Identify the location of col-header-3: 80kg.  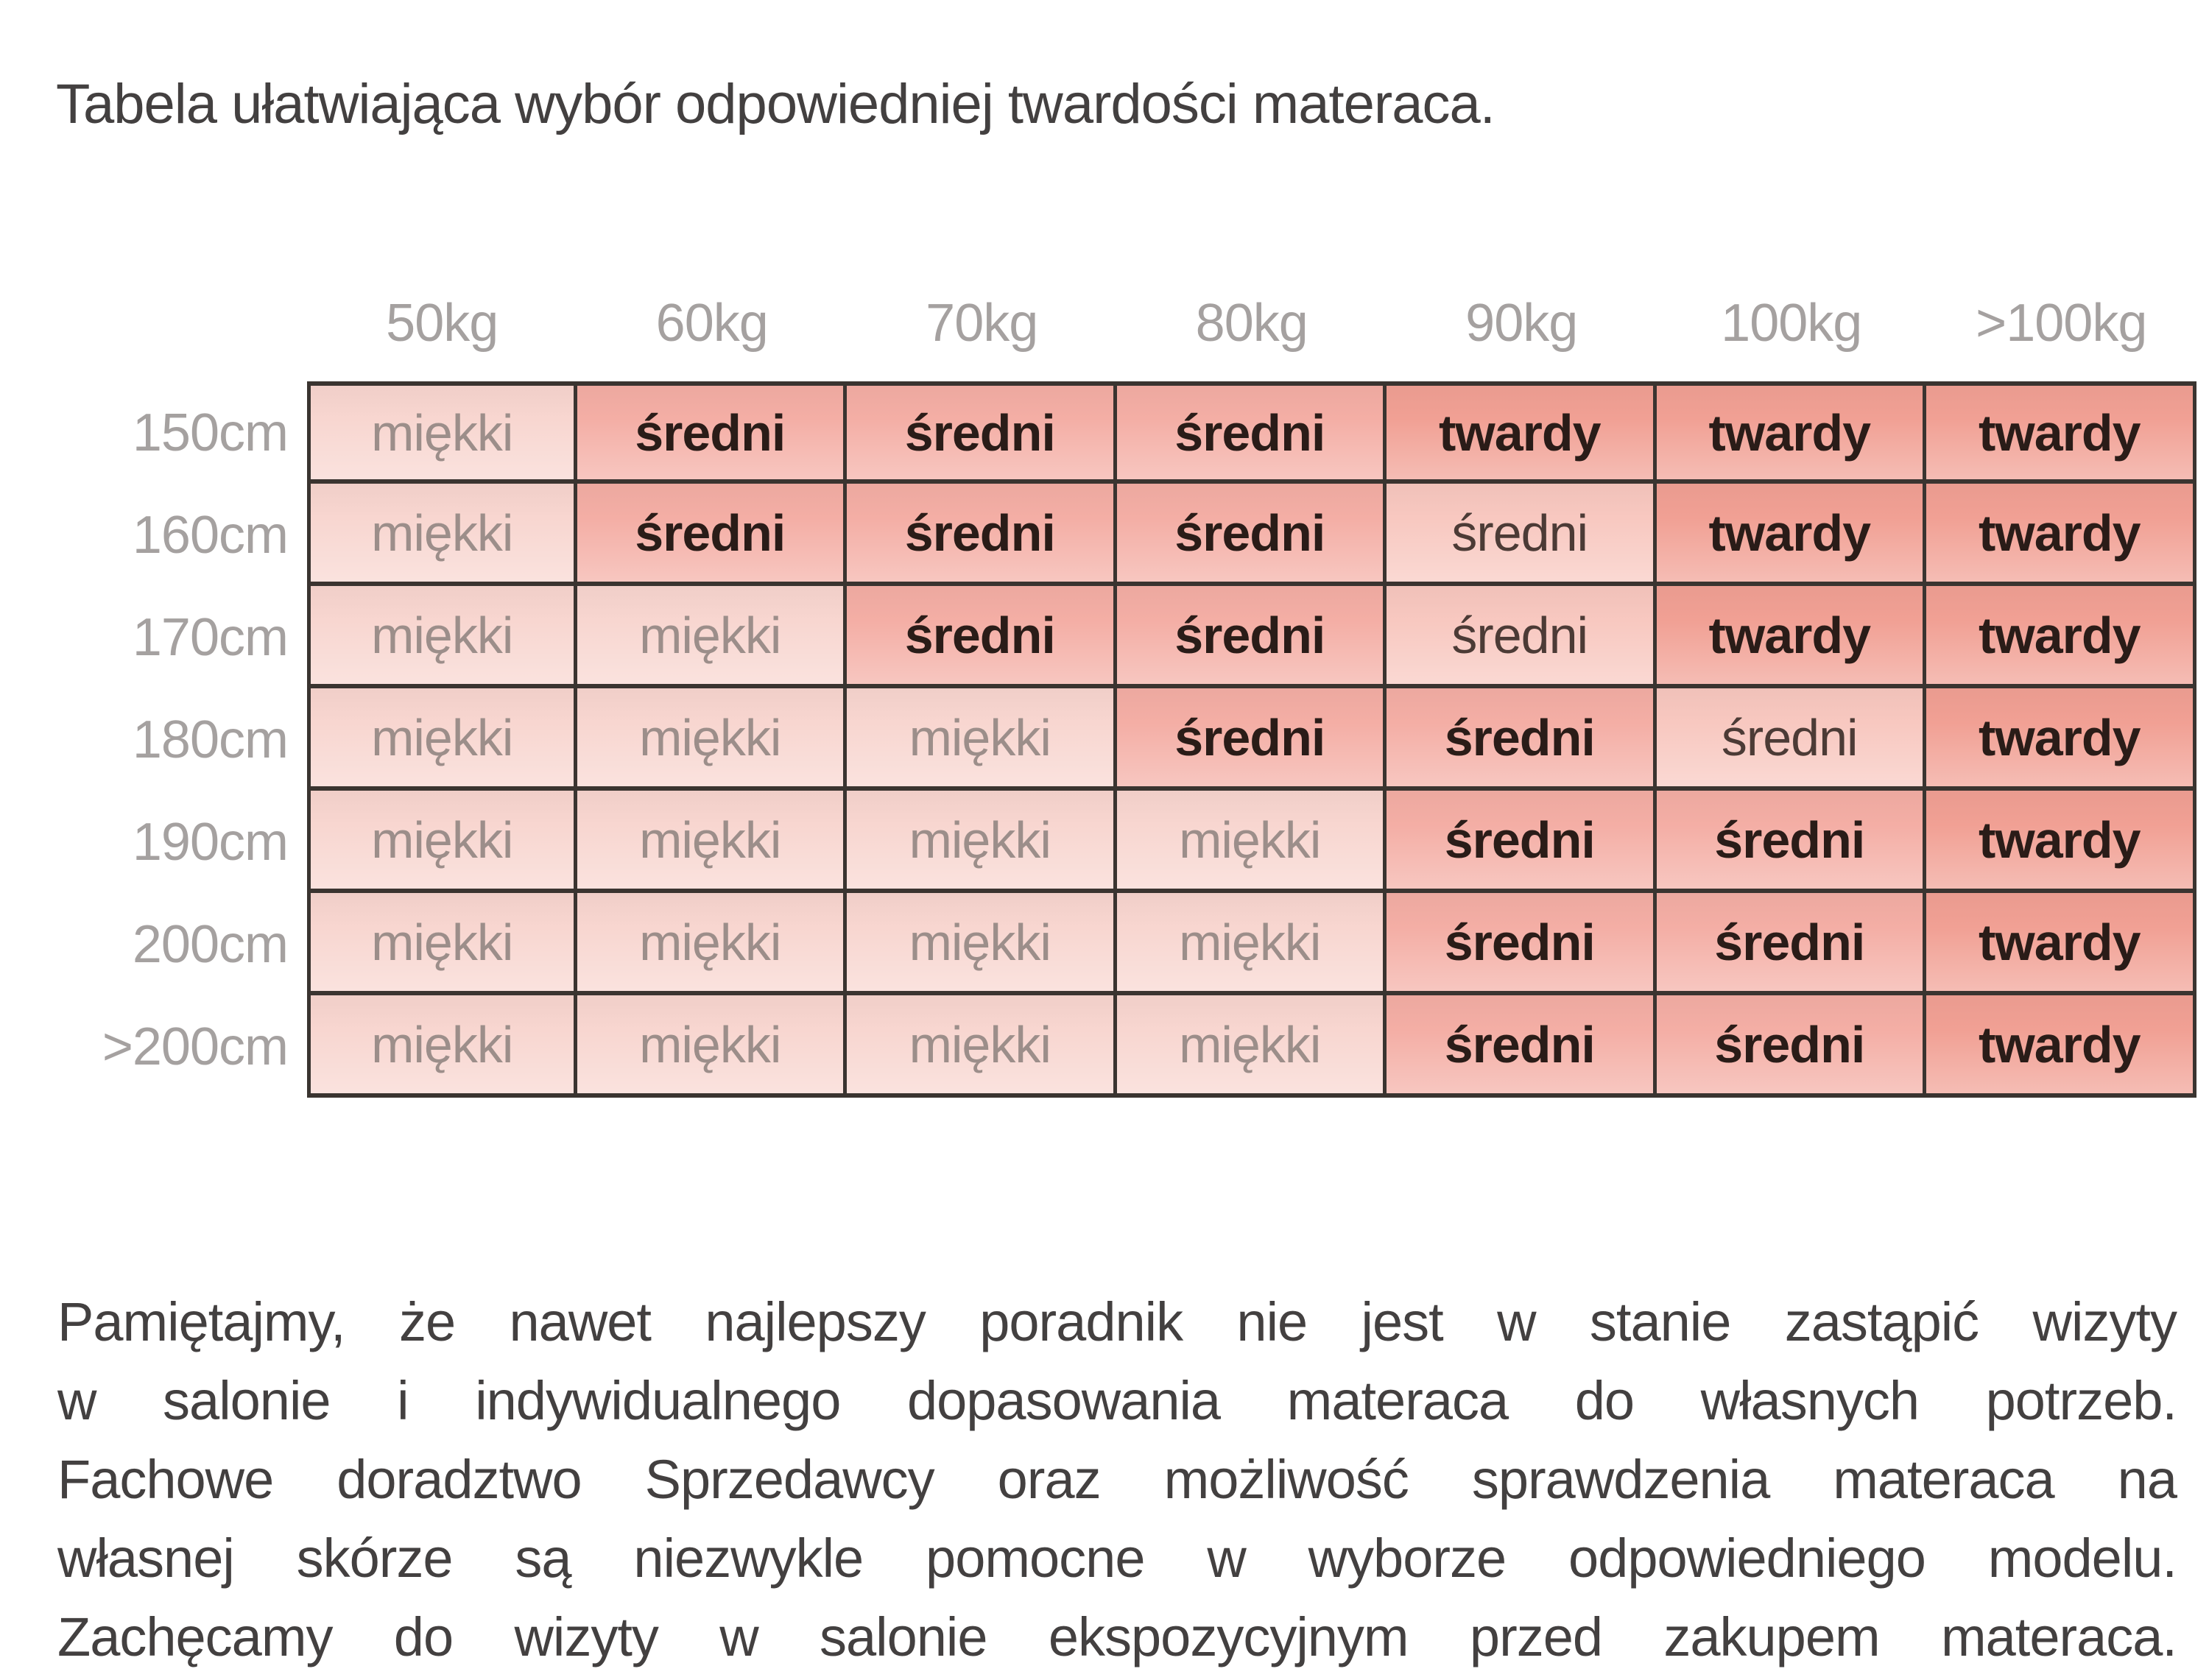
(1251, 323).